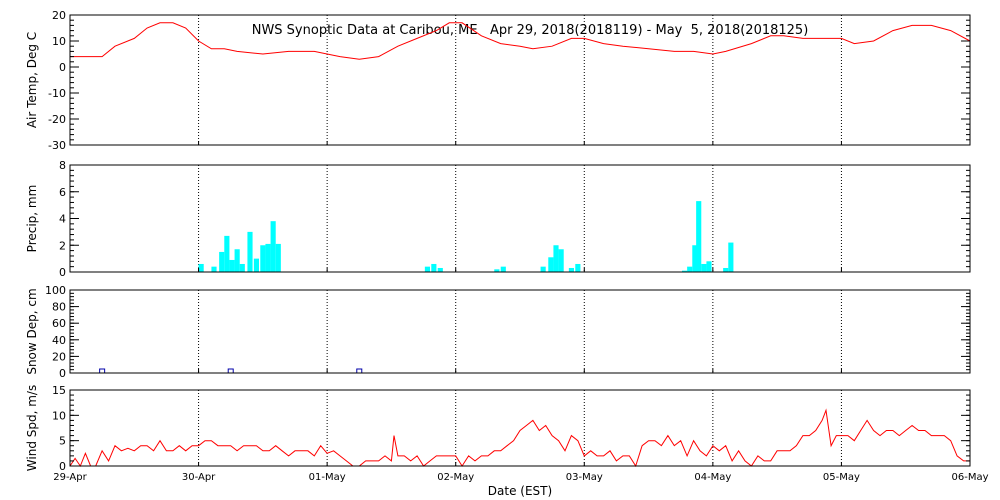  Describe the element at coordinates (62, 219) in the screenshot. I see `precip-y-tick-label: 4` at that location.